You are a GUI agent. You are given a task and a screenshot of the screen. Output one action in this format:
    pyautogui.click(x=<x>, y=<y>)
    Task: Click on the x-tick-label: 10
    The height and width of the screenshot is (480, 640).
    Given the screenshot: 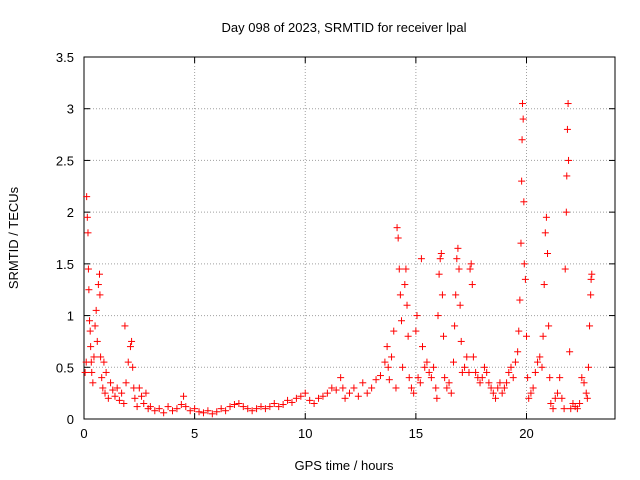 What is the action you would take?
    pyautogui.click(x=305, y=433)
    